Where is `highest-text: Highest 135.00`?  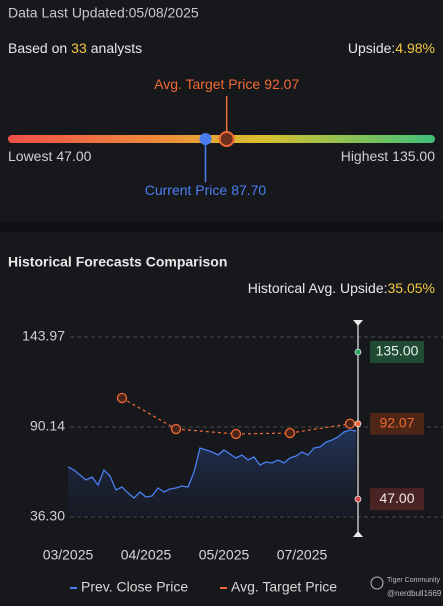 highest-text: Highest 135.00 is located at coordinates (388, 156).